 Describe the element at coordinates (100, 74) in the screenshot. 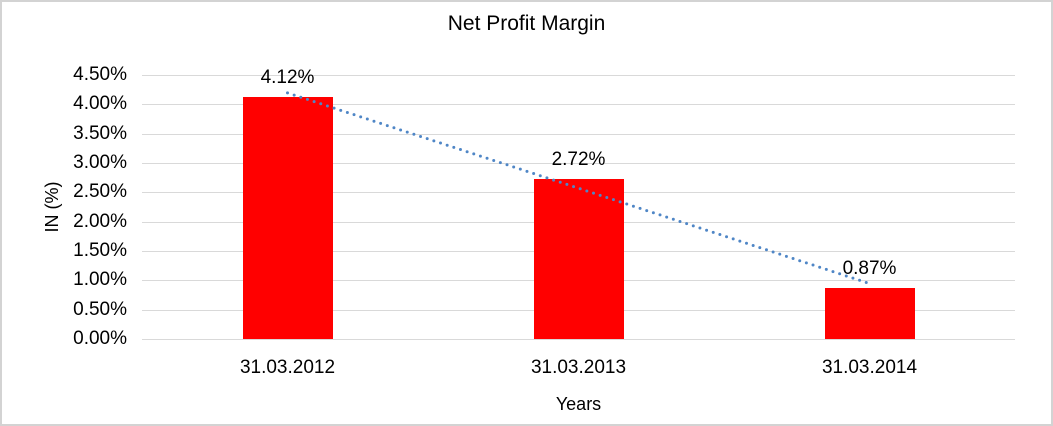

I see `y-tick-label: 4.50%` at that location.